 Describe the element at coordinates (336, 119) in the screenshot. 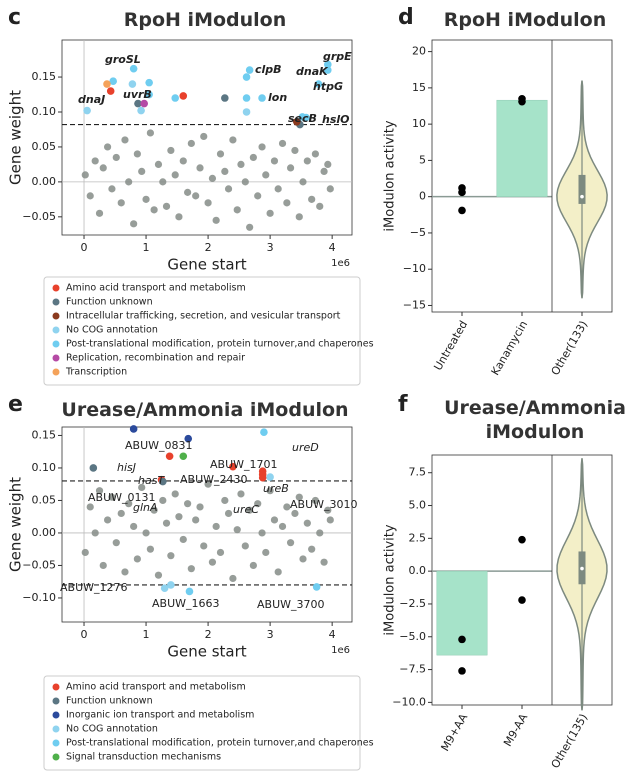

I see `gene-annotation: hslO` at that location.